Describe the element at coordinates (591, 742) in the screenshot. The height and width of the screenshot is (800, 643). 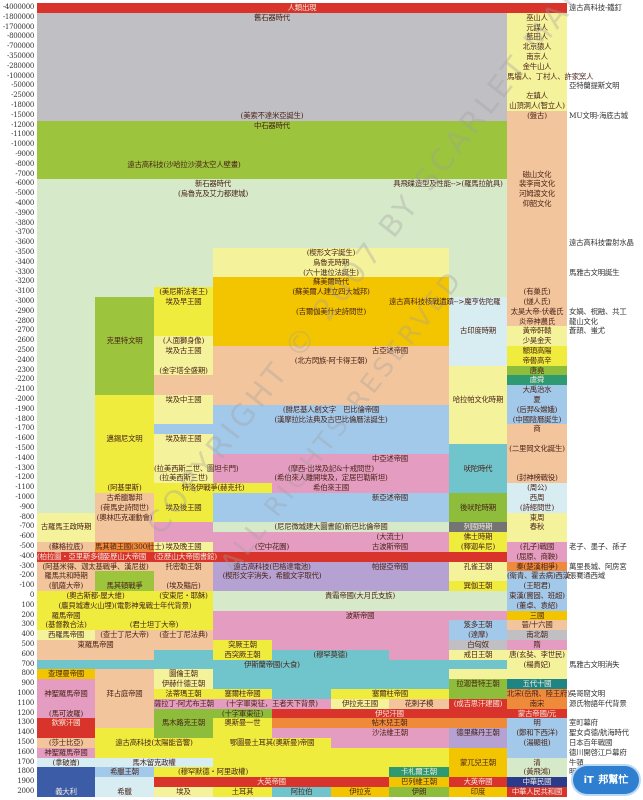
I see `timeline-label: 日本百年戰國` at that location.